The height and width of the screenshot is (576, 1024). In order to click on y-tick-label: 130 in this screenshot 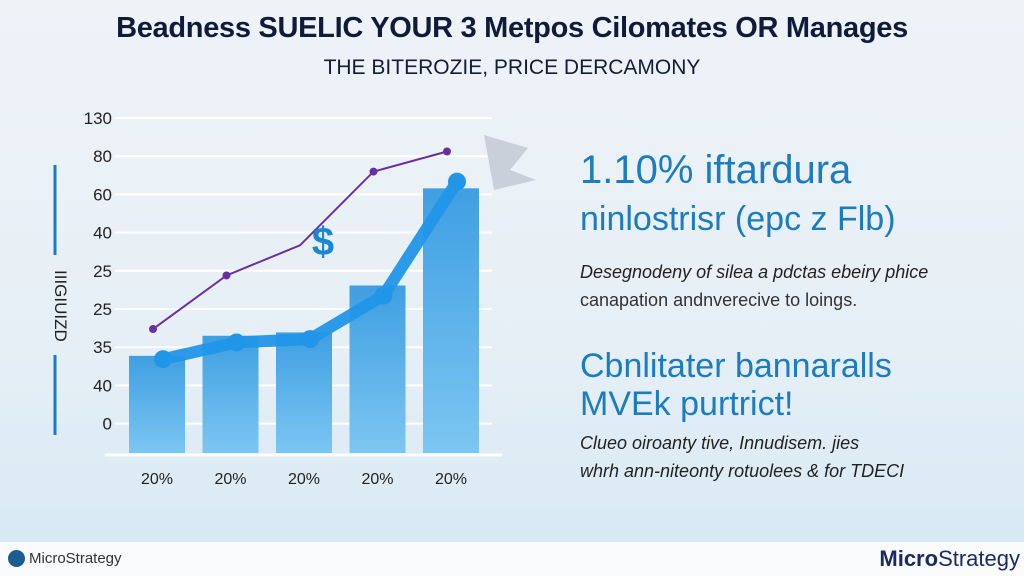, I will do `click(98, 118)`.